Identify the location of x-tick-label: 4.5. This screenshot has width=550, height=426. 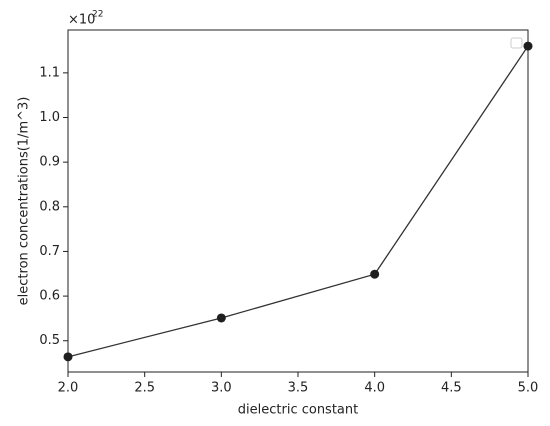
(451, 388).